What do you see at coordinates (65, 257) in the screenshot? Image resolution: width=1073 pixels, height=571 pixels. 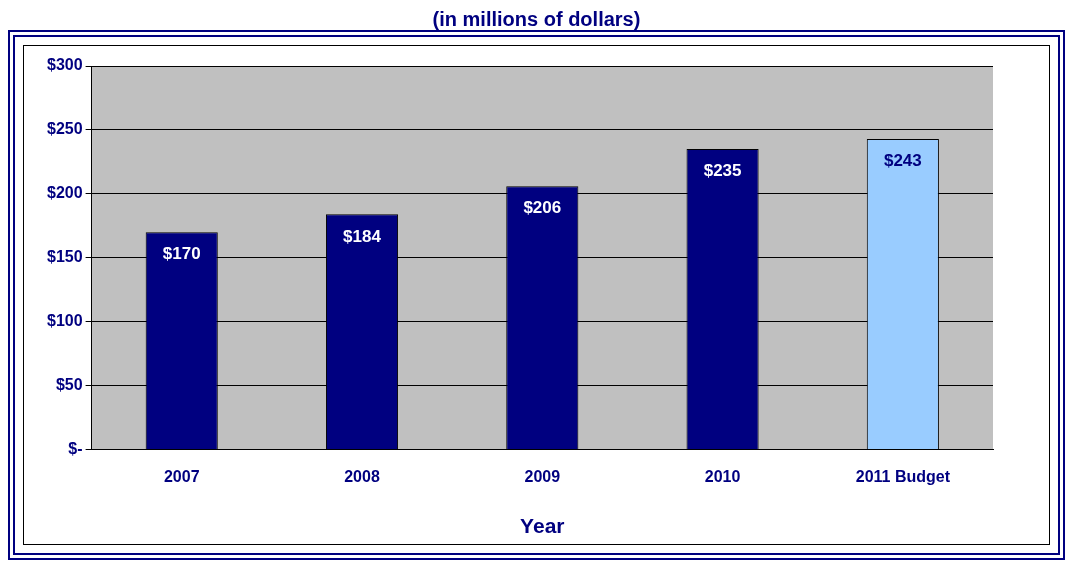 I see `y-tick-label: $150` at bounding box center [65, 257].